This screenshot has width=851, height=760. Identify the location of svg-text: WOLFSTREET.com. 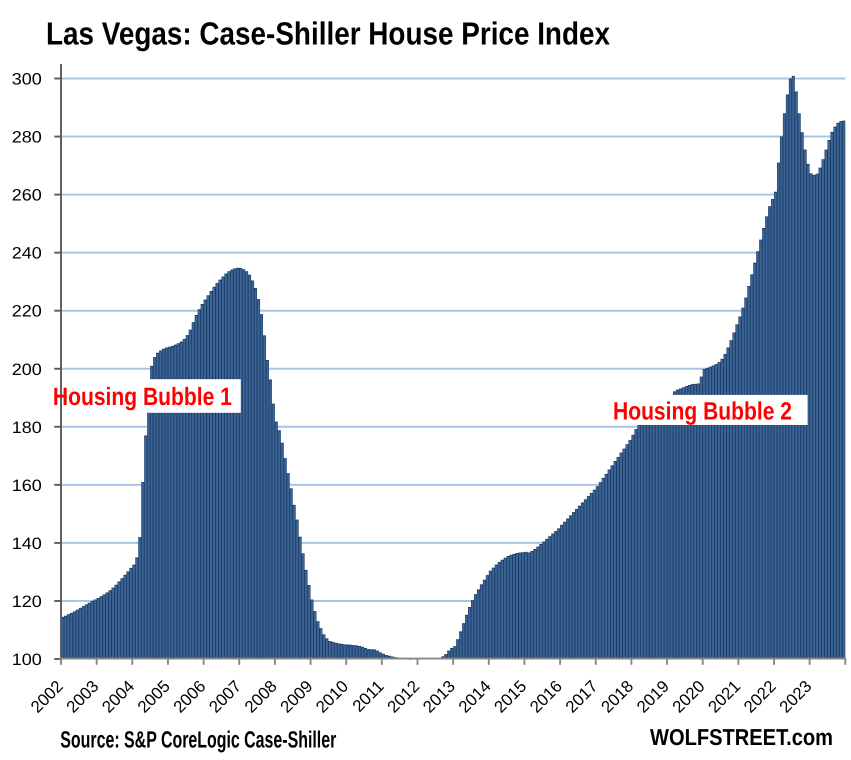
(741, 737).